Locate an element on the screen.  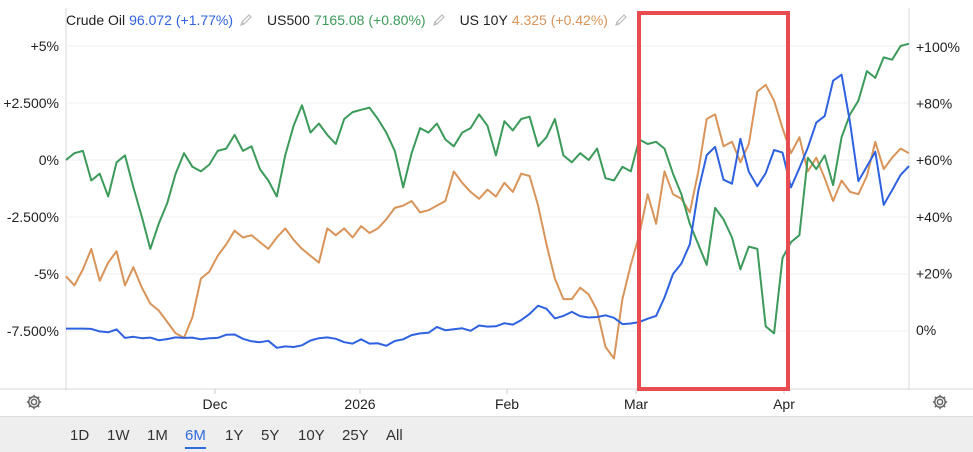
right-tick-label: +40% is located at coordinates (934, 217).